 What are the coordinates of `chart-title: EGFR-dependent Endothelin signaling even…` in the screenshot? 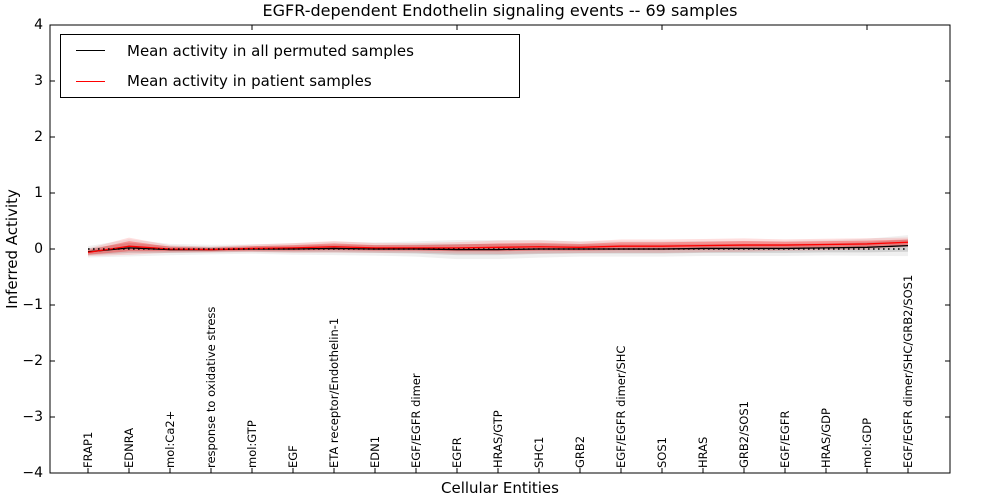 It's located at (500, 10).